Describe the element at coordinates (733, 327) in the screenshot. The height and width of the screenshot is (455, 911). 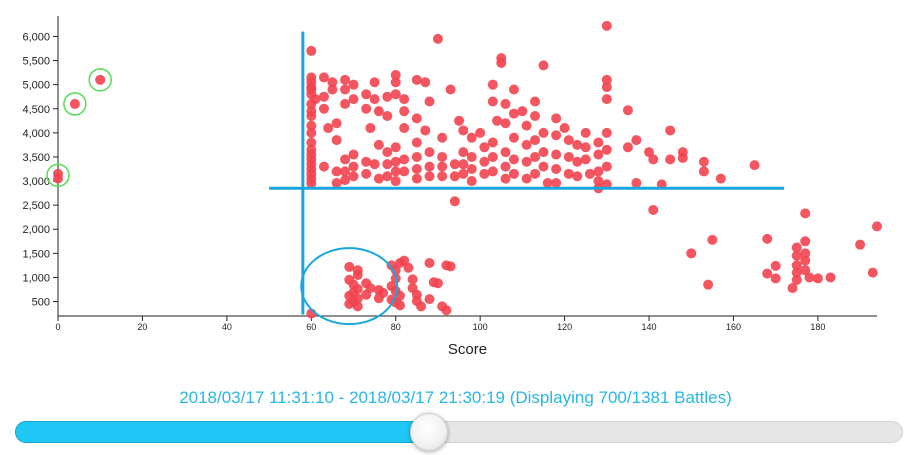
I see `x-tick-label: 160` at that location.